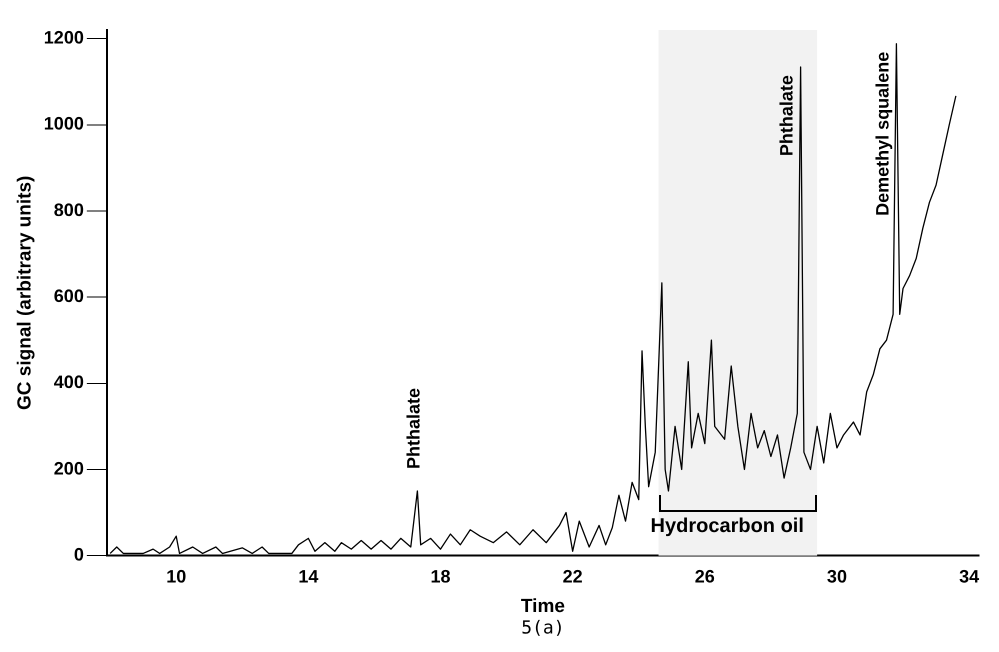 The width and height of the screenshot is (999, 652). I want to click on x-tick-label: 26, so click(704, 576).